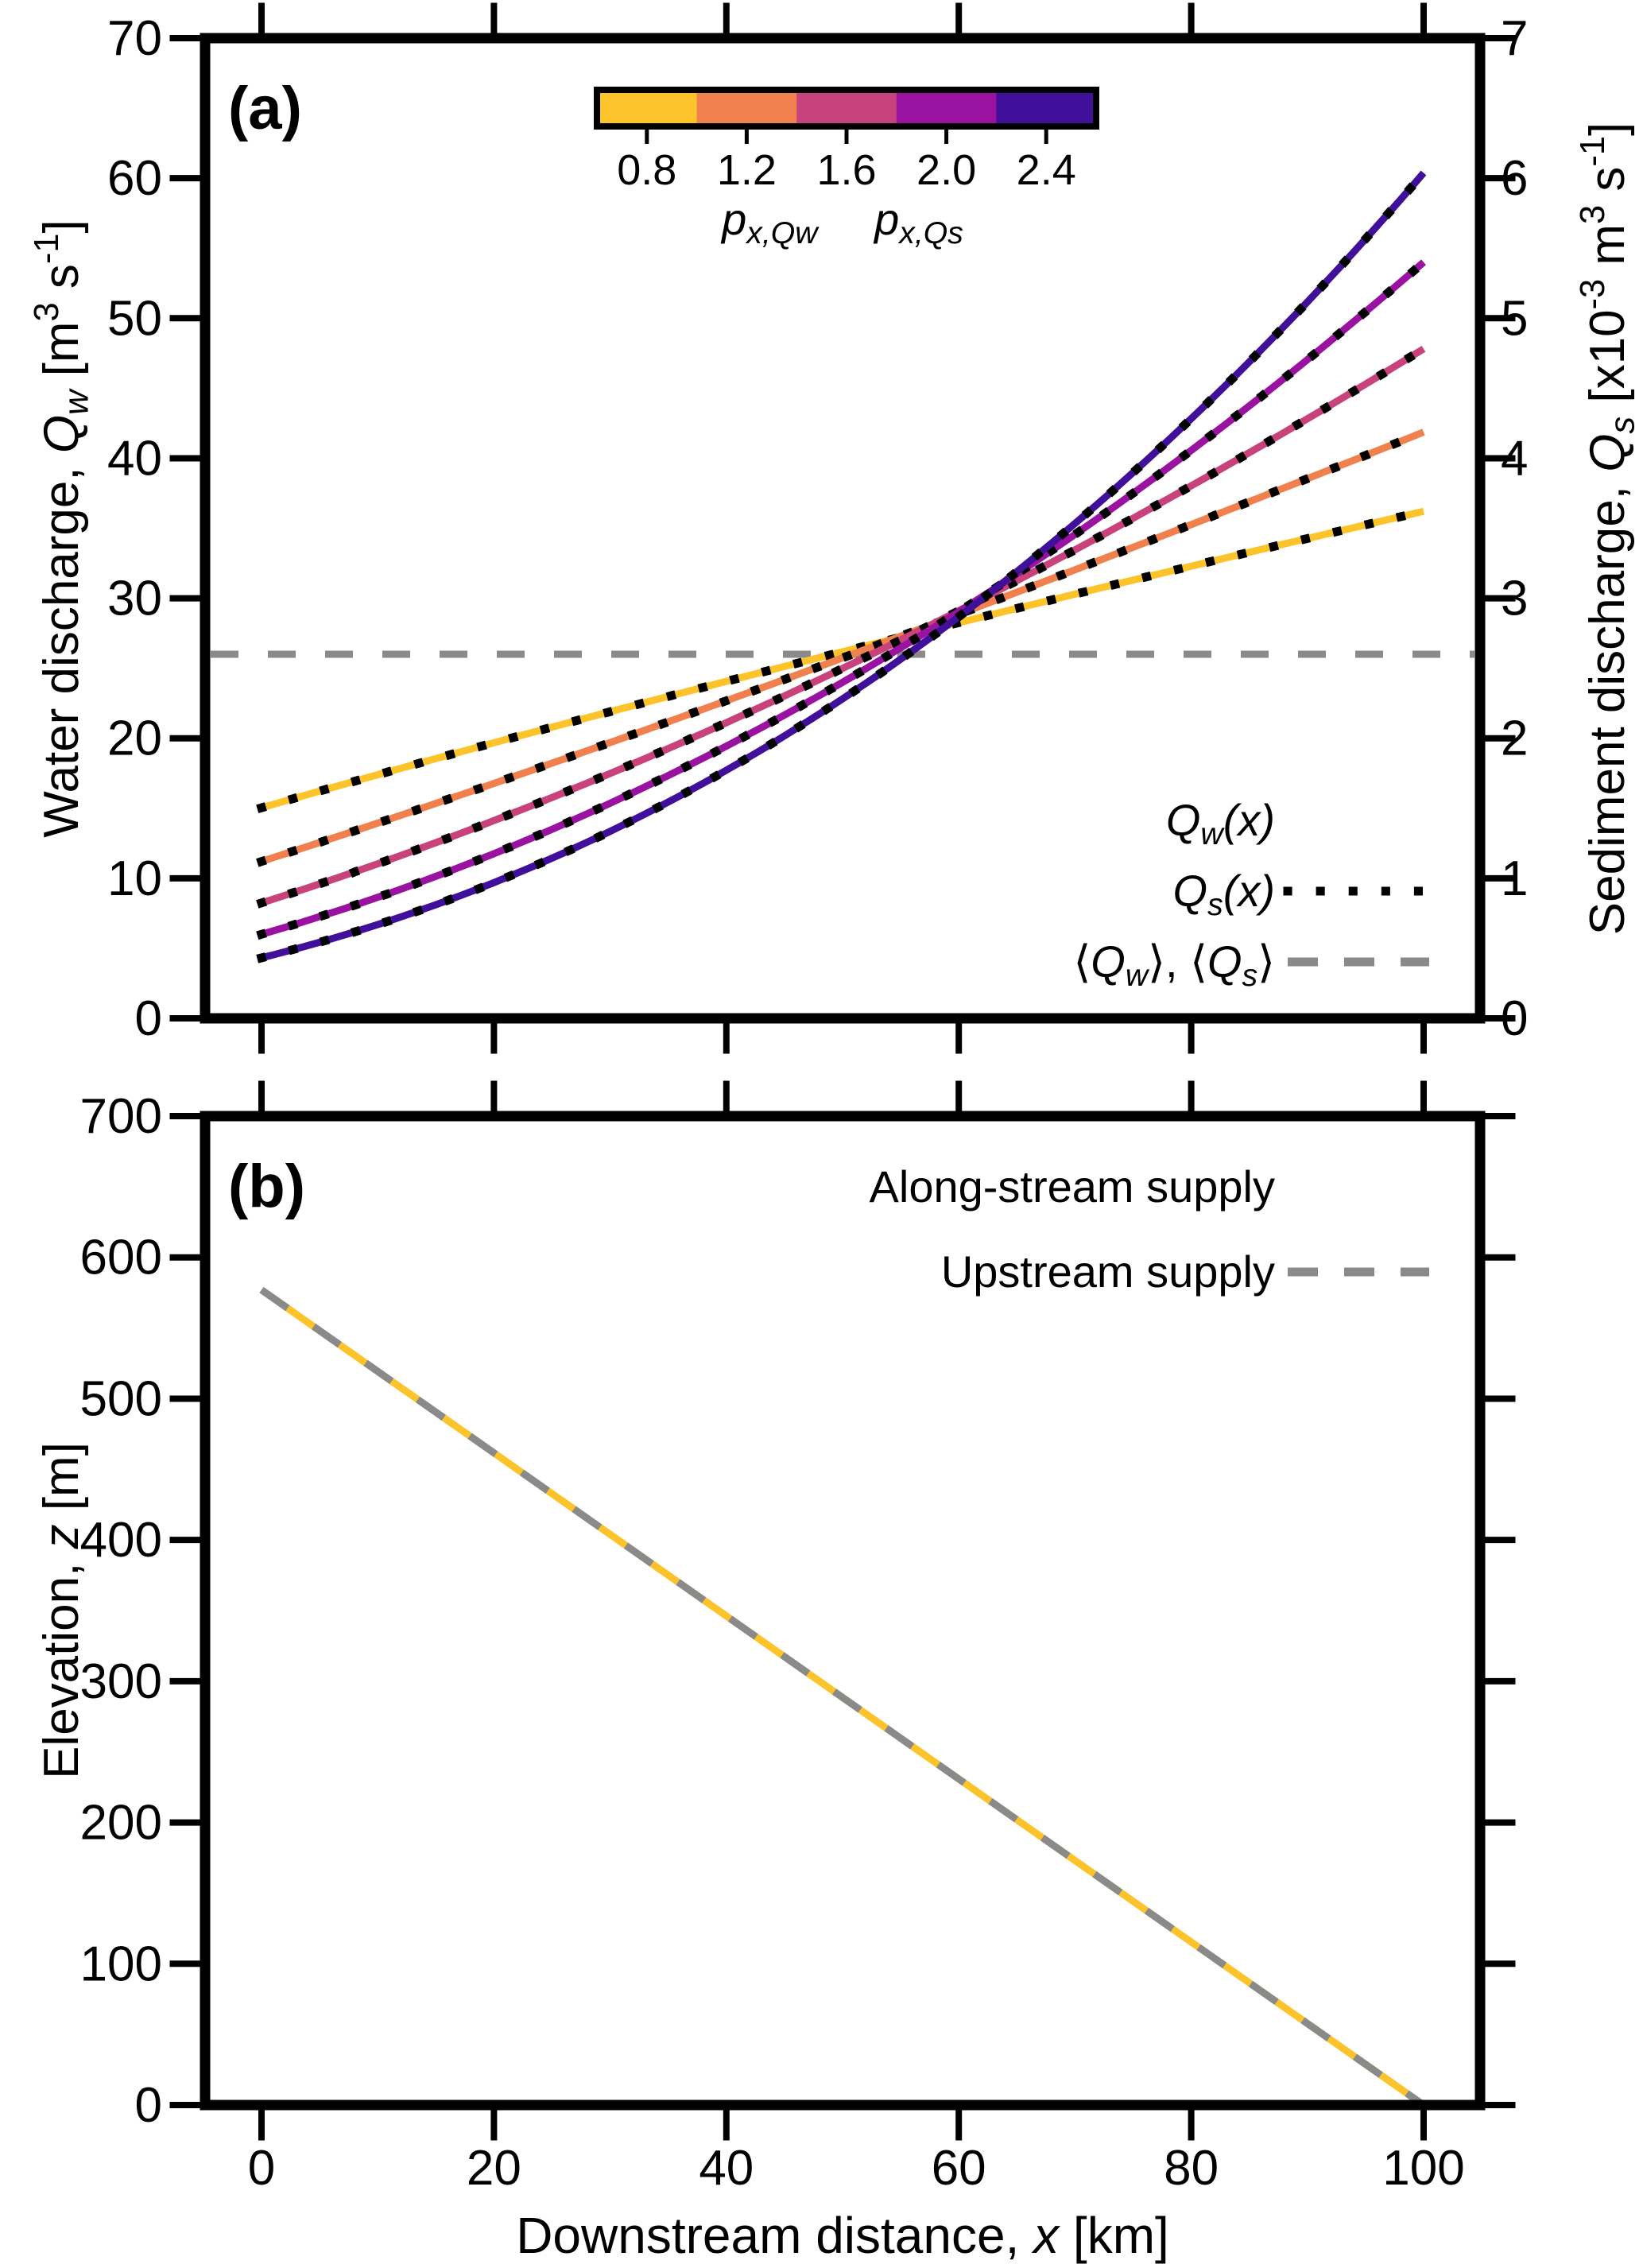 This screenshot has width=1643, height=2268. What do you see at coordinates (1174, 965) in the screenshot?
I see `legend-label-means: ⟨Qw⟩, ⟨Qs⟩` at bounding box center [1174, 965].